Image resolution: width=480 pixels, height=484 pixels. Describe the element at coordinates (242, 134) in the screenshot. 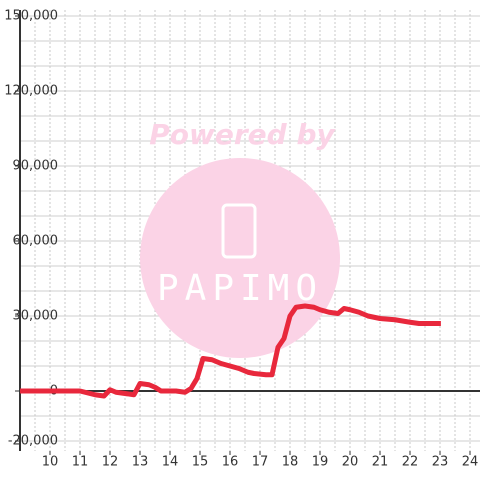

I see `watermark-text: Powered by` at that location.